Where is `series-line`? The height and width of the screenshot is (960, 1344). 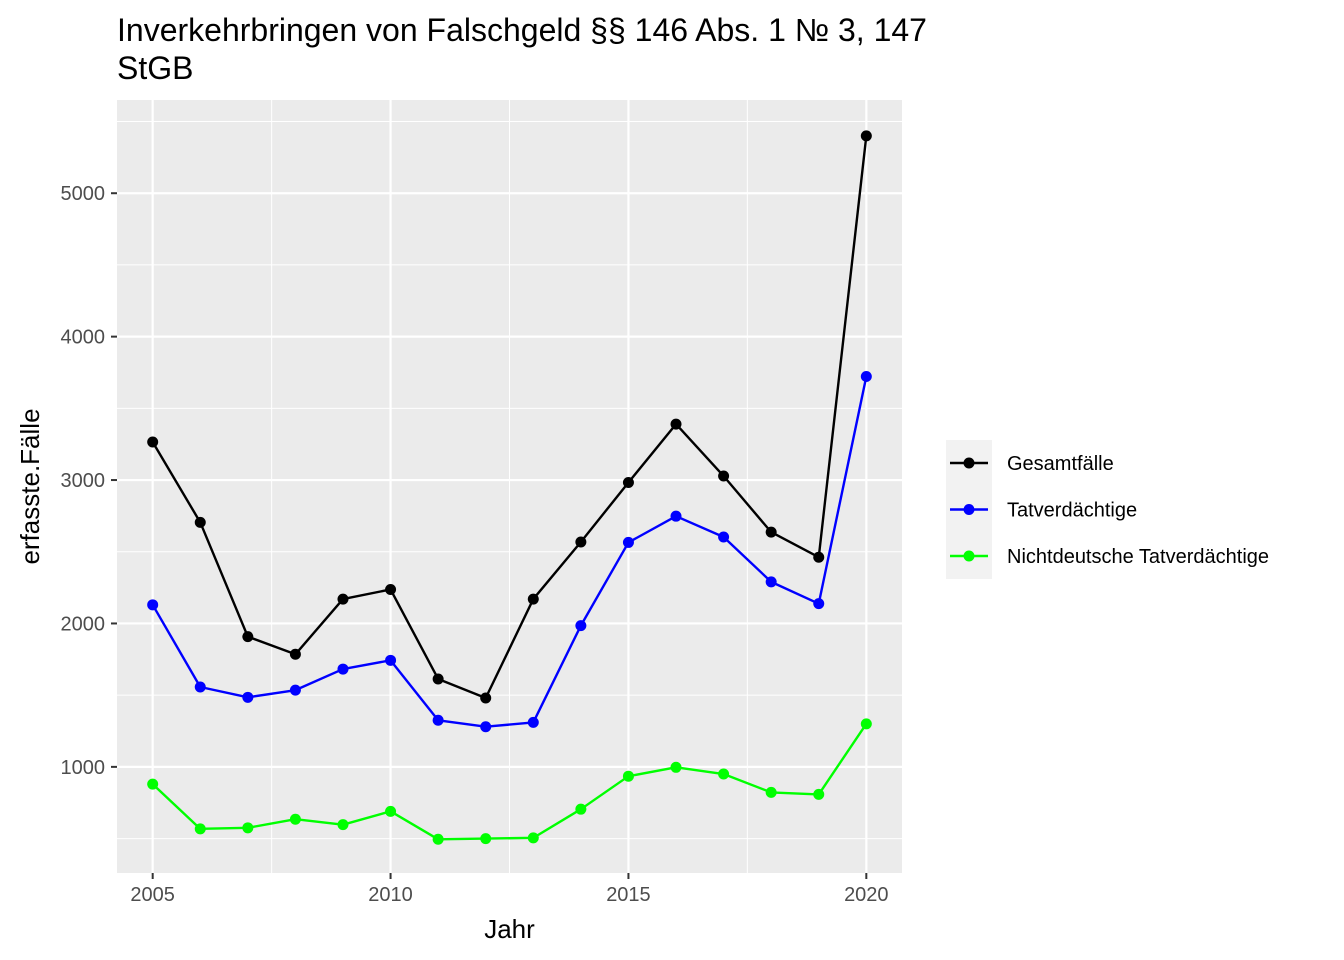 series-line is located at coordinates (509, 782).